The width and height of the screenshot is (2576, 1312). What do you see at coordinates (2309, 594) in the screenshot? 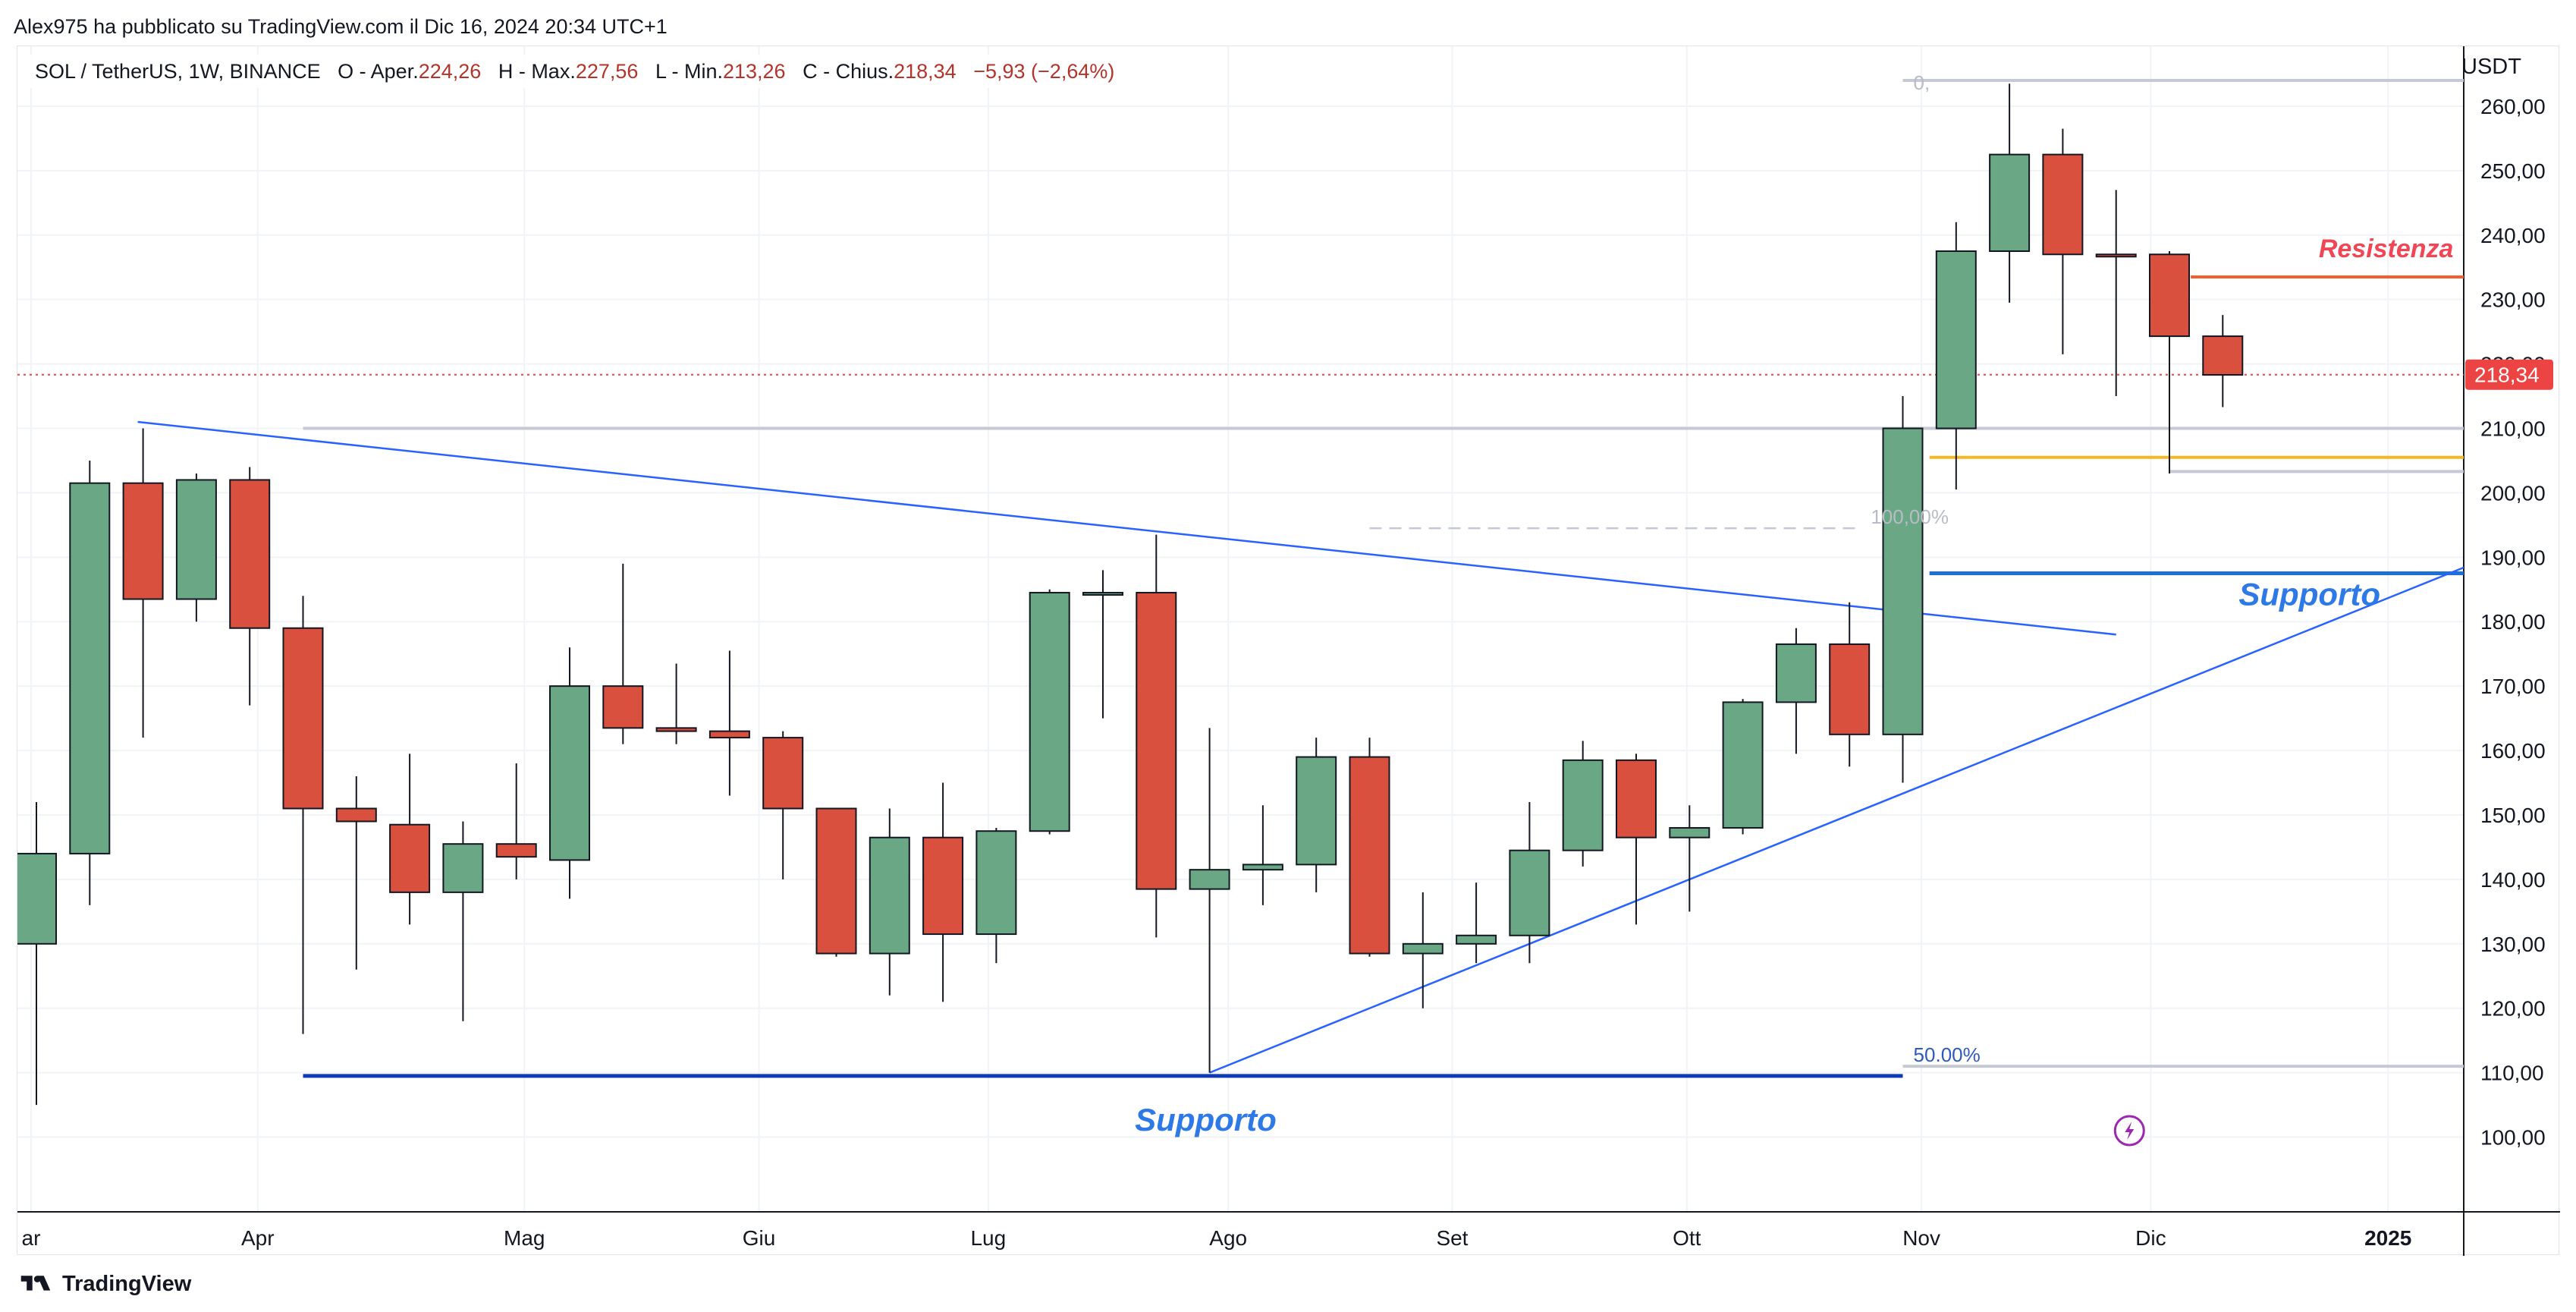
I see `support-label-upper: Supporto` at bounding box center [2309, 594].